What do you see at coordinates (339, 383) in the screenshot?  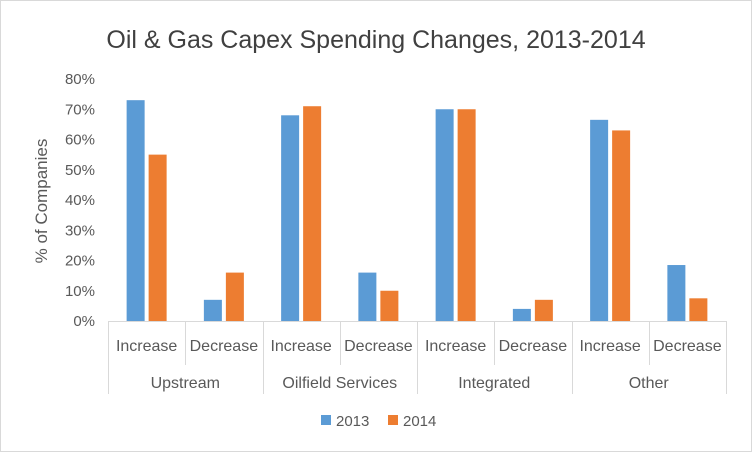 I see `group-label: Oilfield Services` at bounding box center [339, 383].